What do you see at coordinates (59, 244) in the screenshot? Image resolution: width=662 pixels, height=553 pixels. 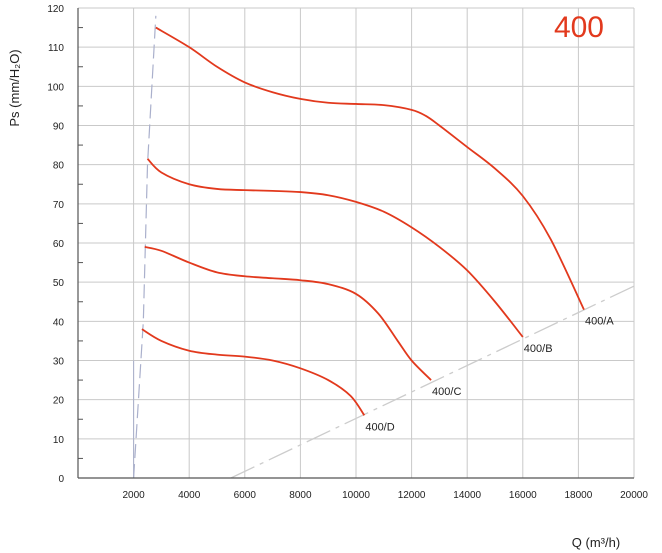 I see `y-tick-label: 60` at bounding box center [59, 244].